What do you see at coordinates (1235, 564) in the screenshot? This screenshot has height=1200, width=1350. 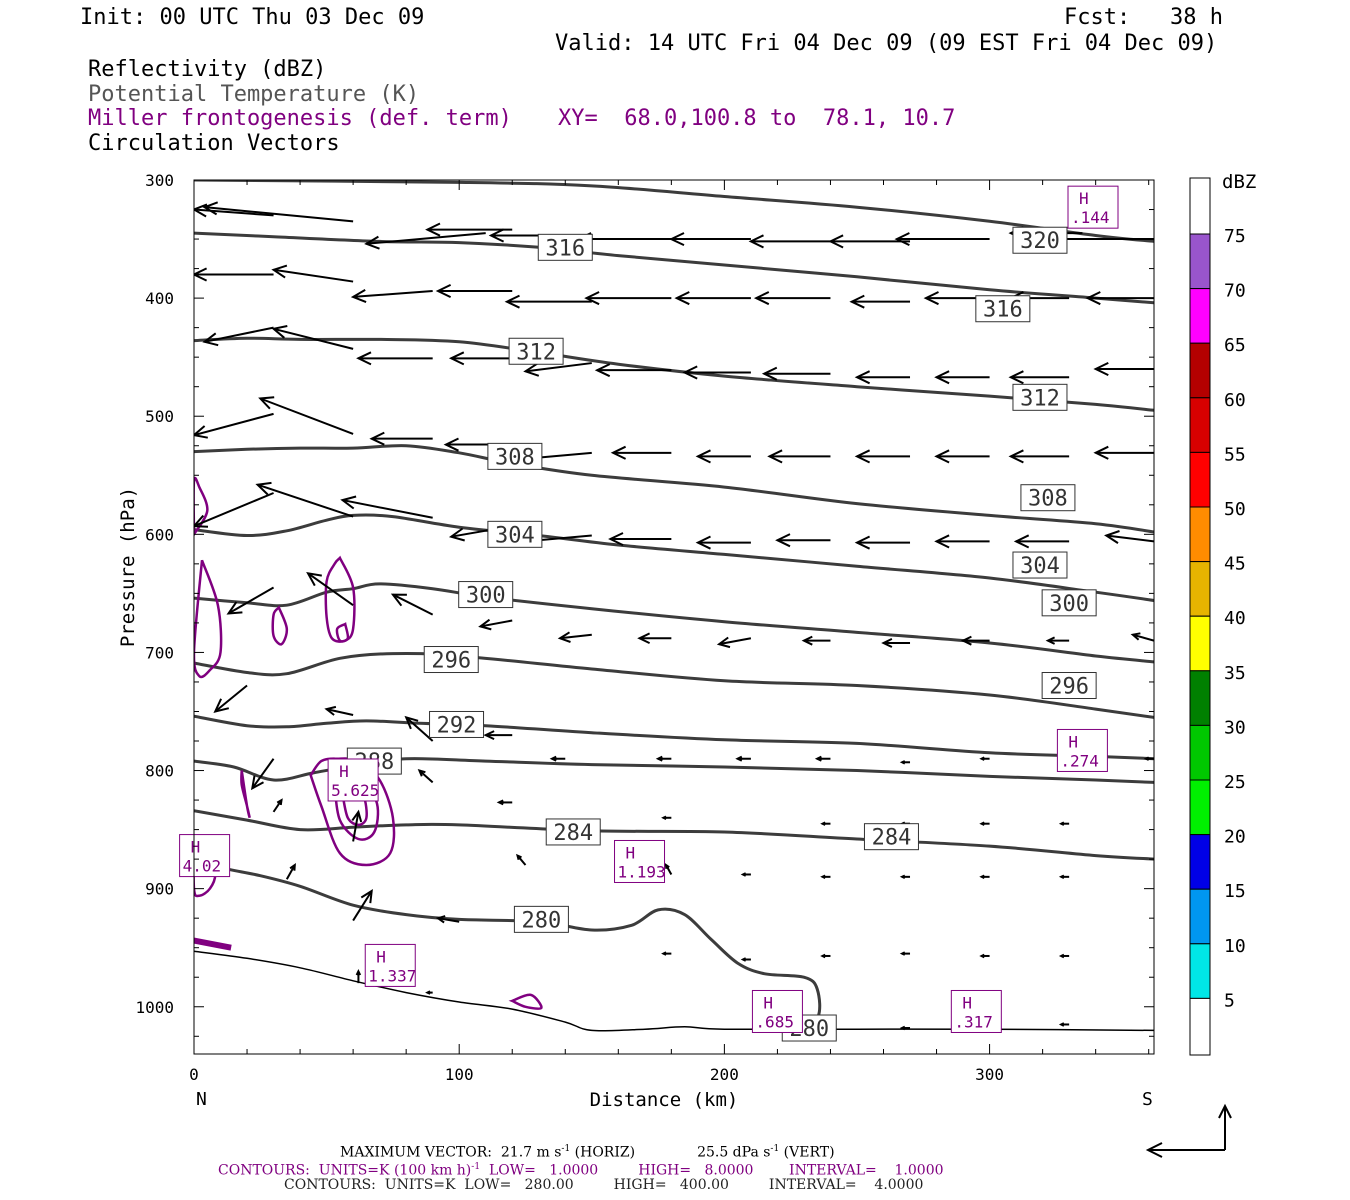 I see `colorbar-label: 45` at bounding box center [1235, 564].